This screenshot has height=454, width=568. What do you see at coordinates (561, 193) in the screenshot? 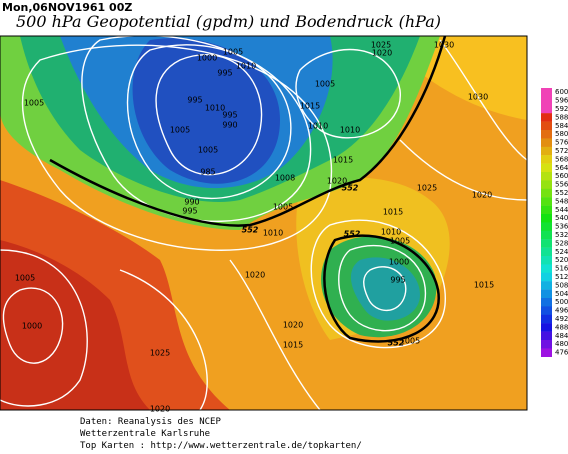
I see `colorbar-label: 552` at bounding box center [561, 193].